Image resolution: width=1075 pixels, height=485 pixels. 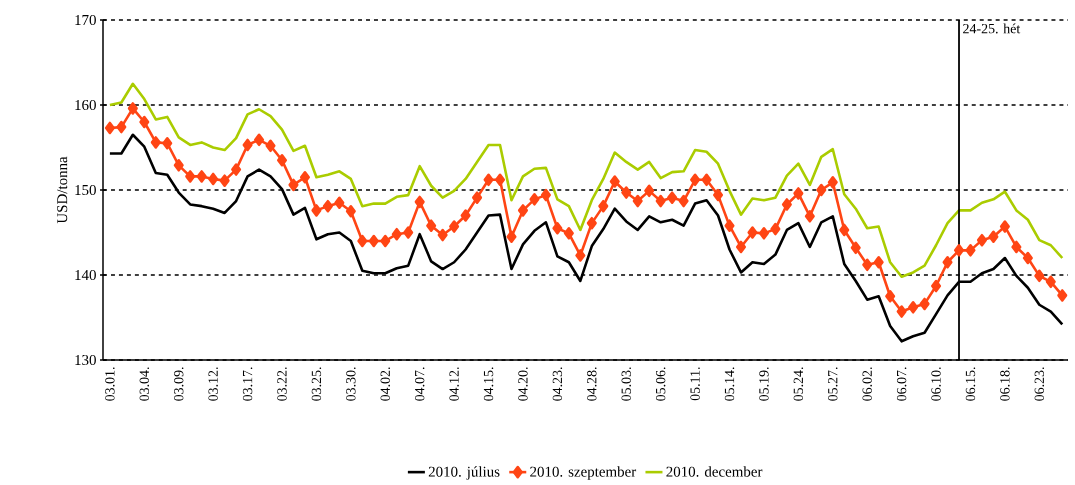 I want to click on x-tick-label: 03.12., so click(x=213, y=384).